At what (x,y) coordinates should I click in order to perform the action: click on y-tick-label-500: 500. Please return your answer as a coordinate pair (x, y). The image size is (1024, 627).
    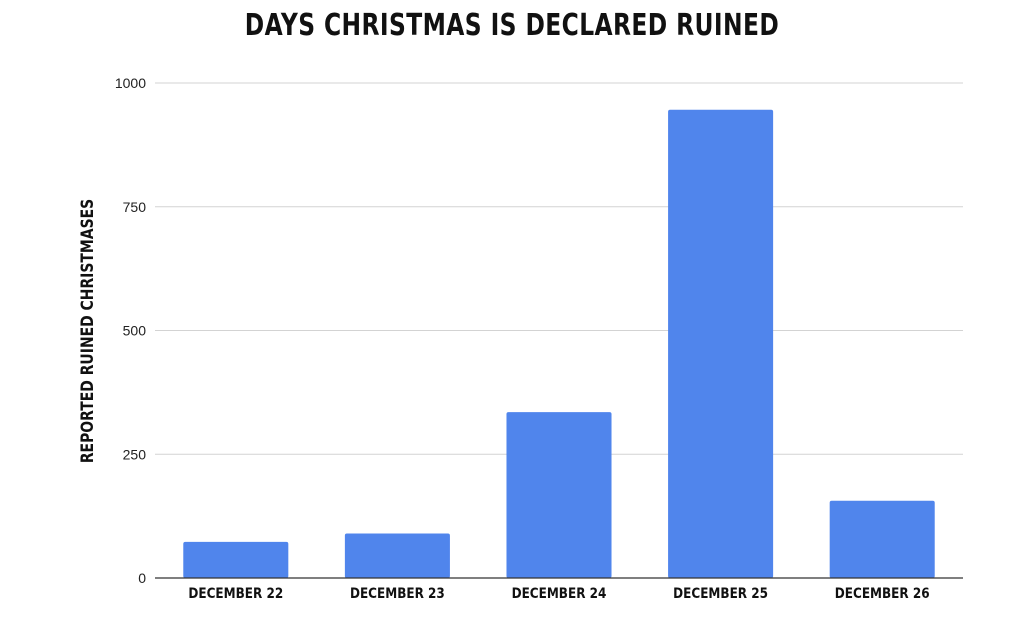
    Looking at the image, I should click on (135, 331).